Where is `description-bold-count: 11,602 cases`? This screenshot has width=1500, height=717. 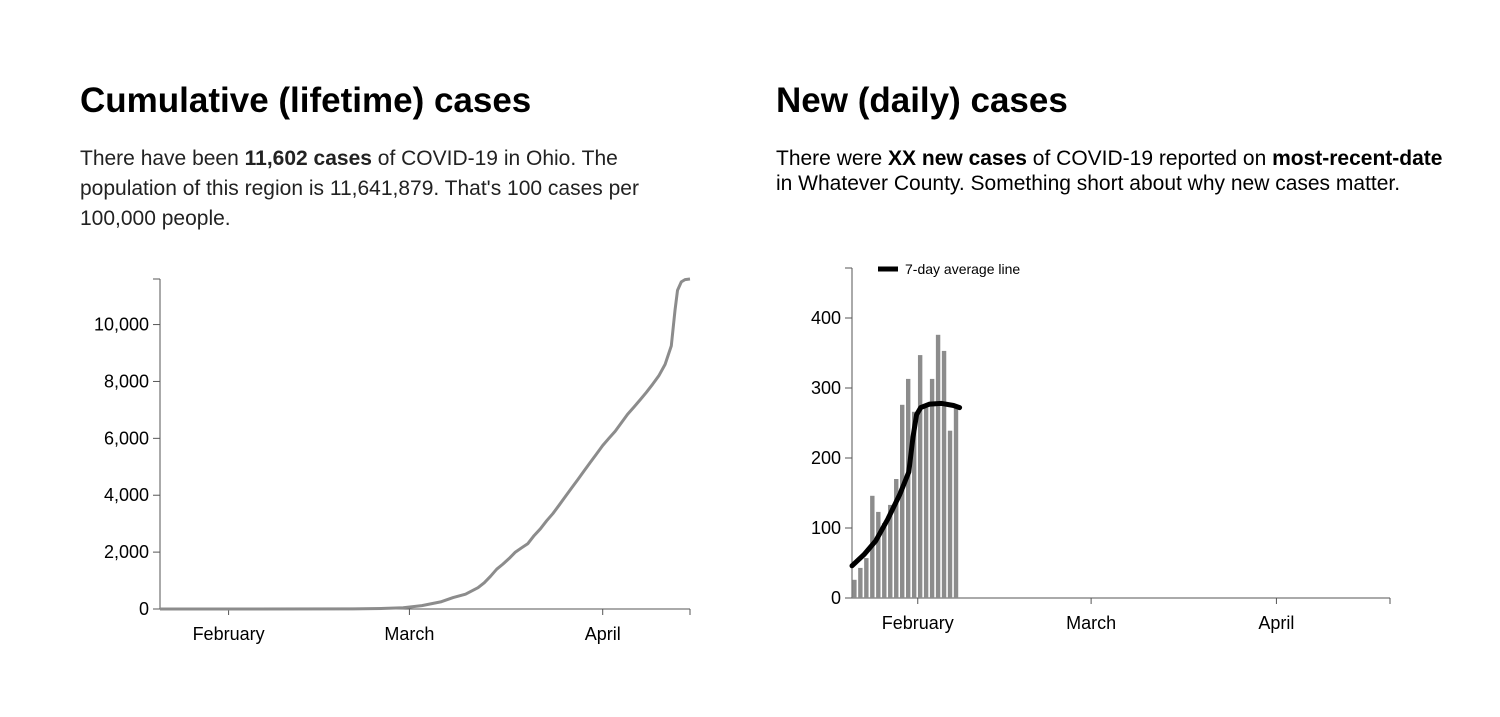
description-bold-count: 11,602 cases is located at coordinates (308, 158).